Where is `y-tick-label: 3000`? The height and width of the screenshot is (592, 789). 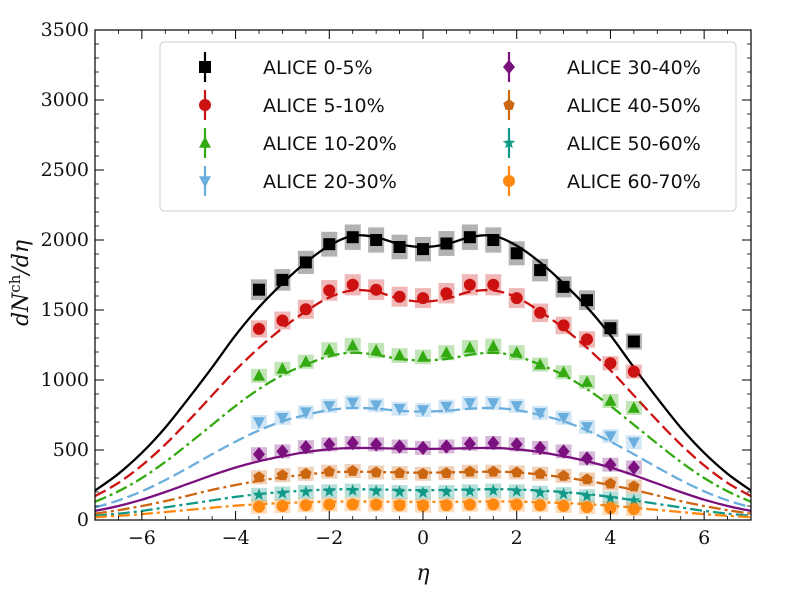
y-tick-label: 3000 is located at coordinates (65, 100).